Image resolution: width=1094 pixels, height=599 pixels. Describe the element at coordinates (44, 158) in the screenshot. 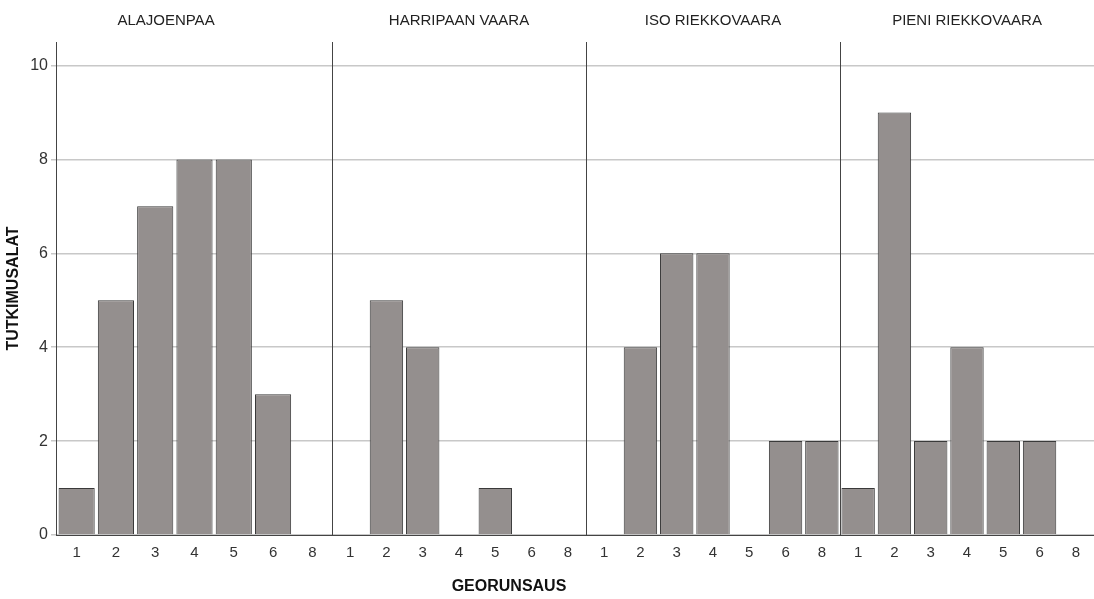

I see `y-tick-label: 8` at that location.